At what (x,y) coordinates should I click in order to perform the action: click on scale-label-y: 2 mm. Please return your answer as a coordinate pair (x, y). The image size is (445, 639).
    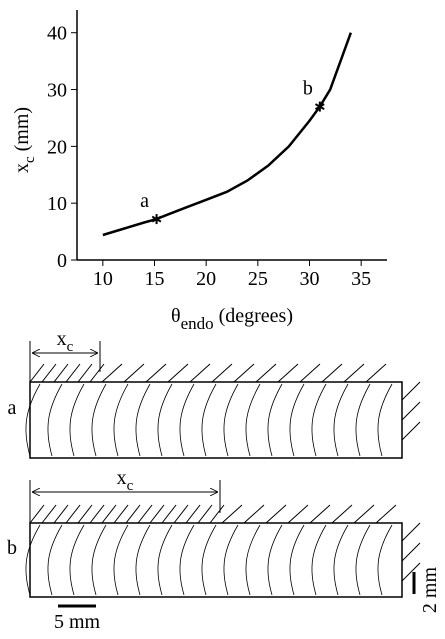
    Looking at the image, I should click on (430, 590).